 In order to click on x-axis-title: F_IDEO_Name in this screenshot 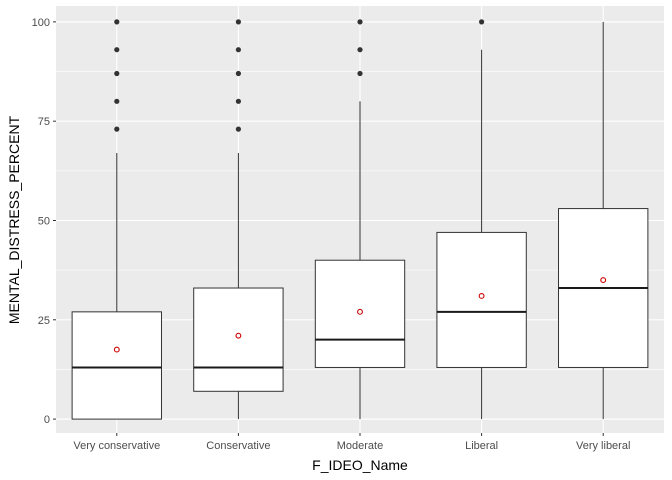, I will do `click(360, 465)`.